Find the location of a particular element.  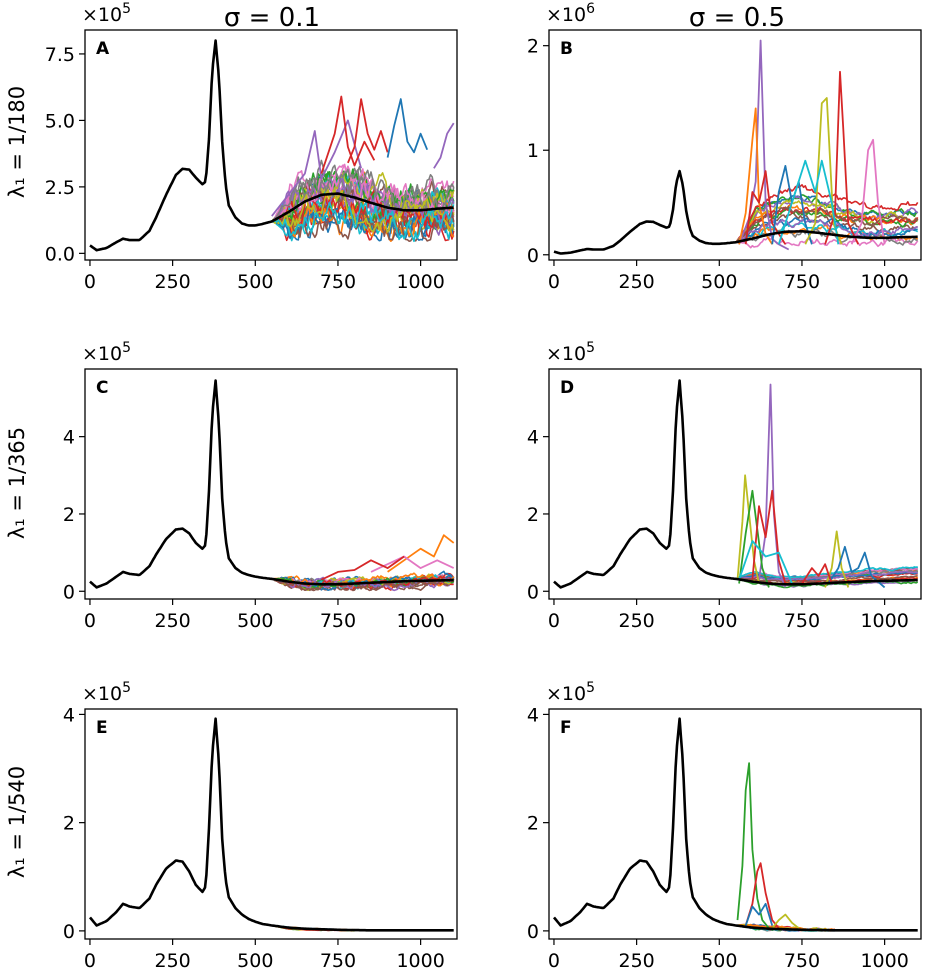

panel-letter: E is located at coordinates (102, 728).